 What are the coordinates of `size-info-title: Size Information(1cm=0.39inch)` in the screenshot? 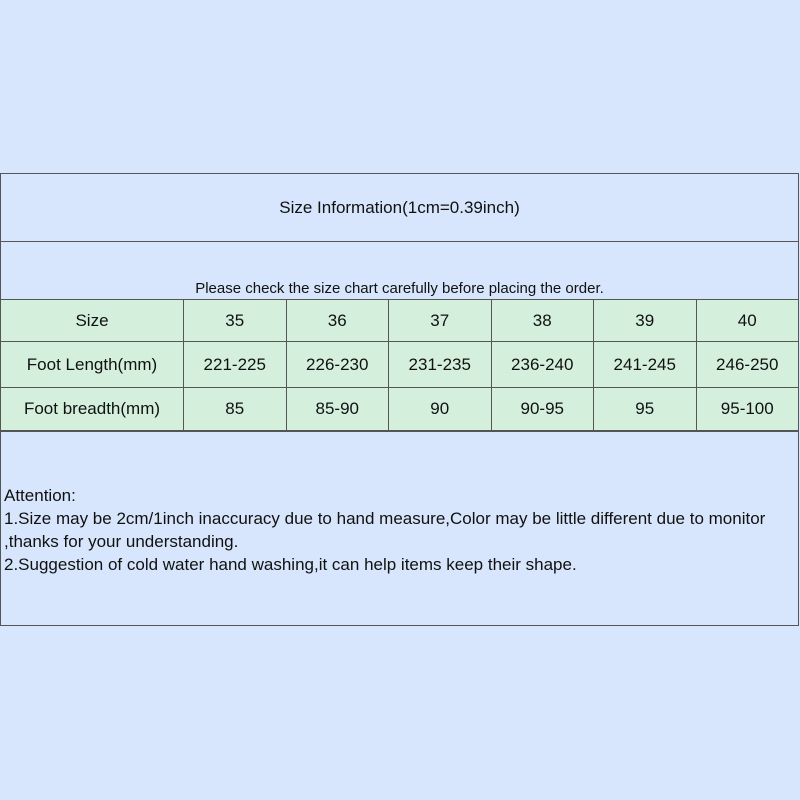 It's located at (399, 207).